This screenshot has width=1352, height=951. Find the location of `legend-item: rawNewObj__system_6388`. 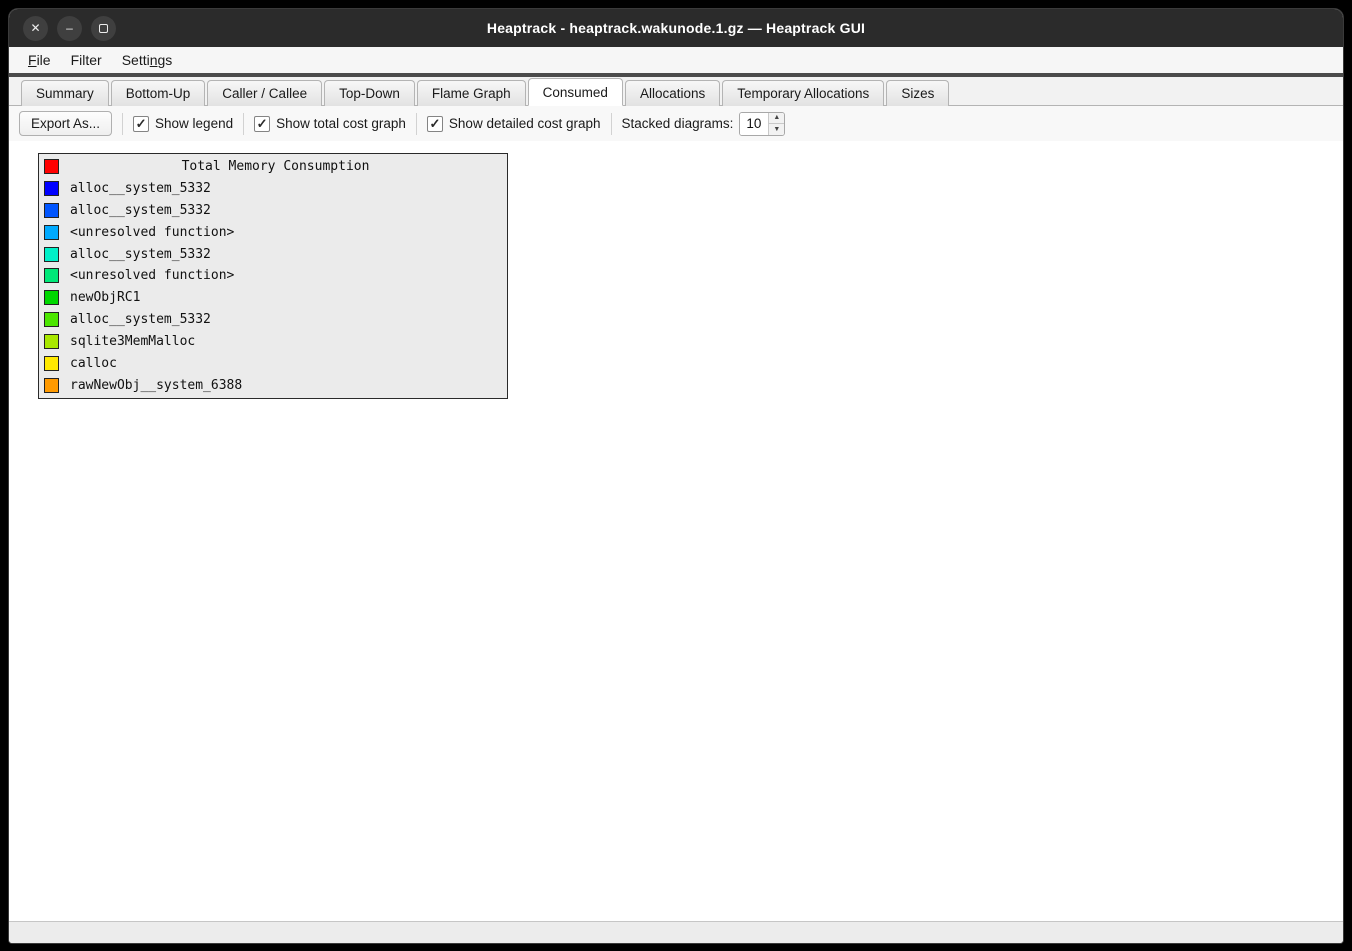

legend-item: rawNewObj__system_6388 is located at coordinates (273, 385).